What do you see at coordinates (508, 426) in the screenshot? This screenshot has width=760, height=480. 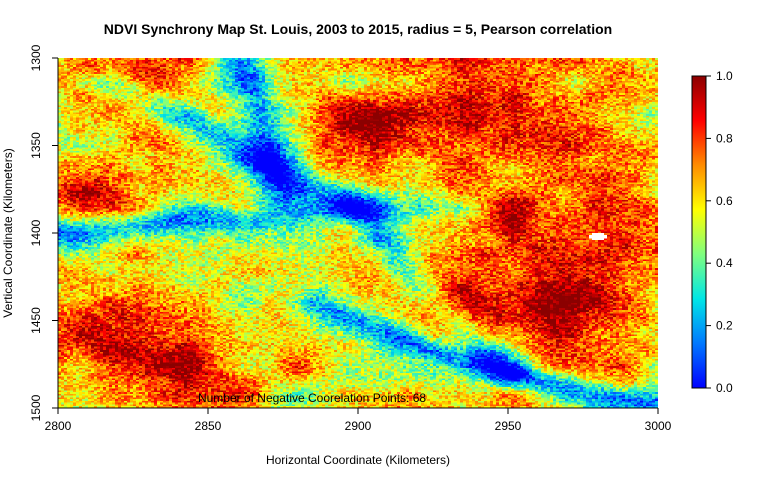 I see `x-tick-label: 2950` at bounding box center [508, 426].